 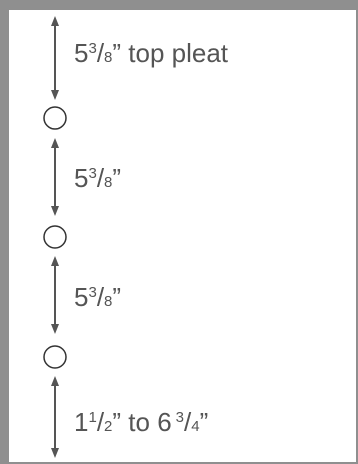 I want to click on segment-top-pleat: 53/8” top pleat, so click(x=140, y=58).